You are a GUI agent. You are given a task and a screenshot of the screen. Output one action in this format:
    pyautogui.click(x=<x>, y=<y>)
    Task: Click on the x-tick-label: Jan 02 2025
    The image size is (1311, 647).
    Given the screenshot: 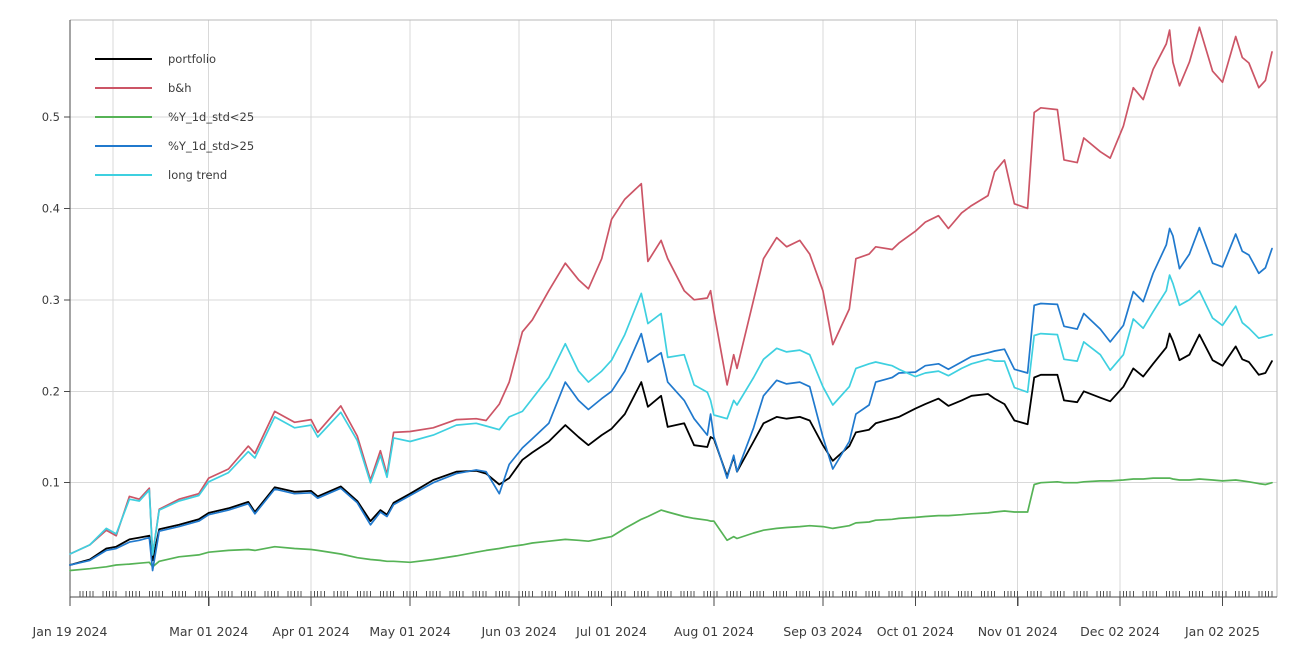 What is the action you would take?
    pyautogui.click(x=1222, y=631)
    